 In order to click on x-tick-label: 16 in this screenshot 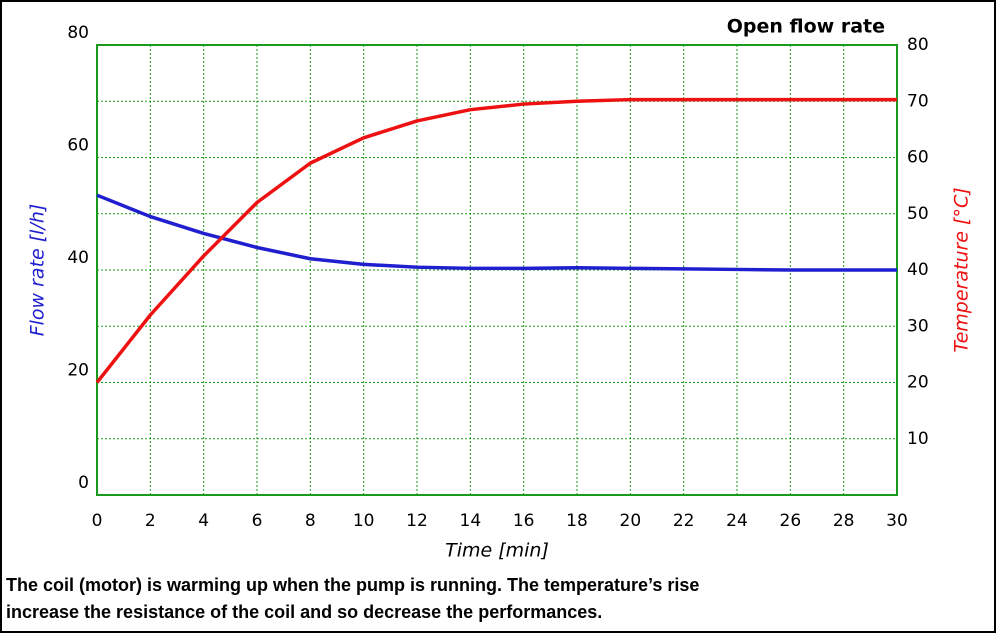, I will do `click(524, 521)`.